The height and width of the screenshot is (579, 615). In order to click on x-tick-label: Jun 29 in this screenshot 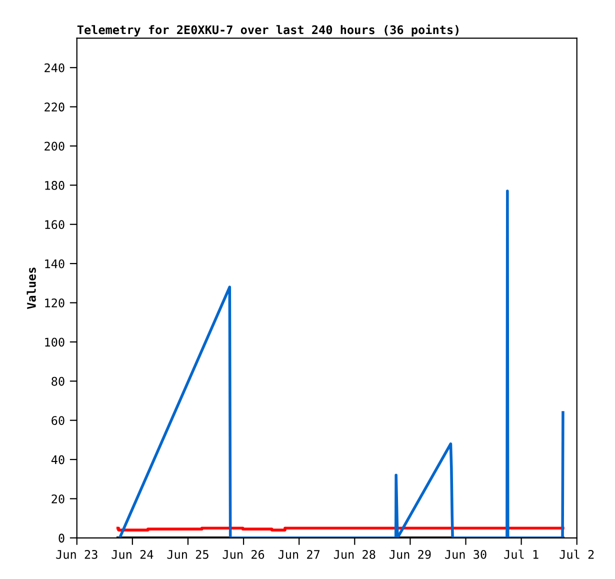, I will do `click(410, 554)`.